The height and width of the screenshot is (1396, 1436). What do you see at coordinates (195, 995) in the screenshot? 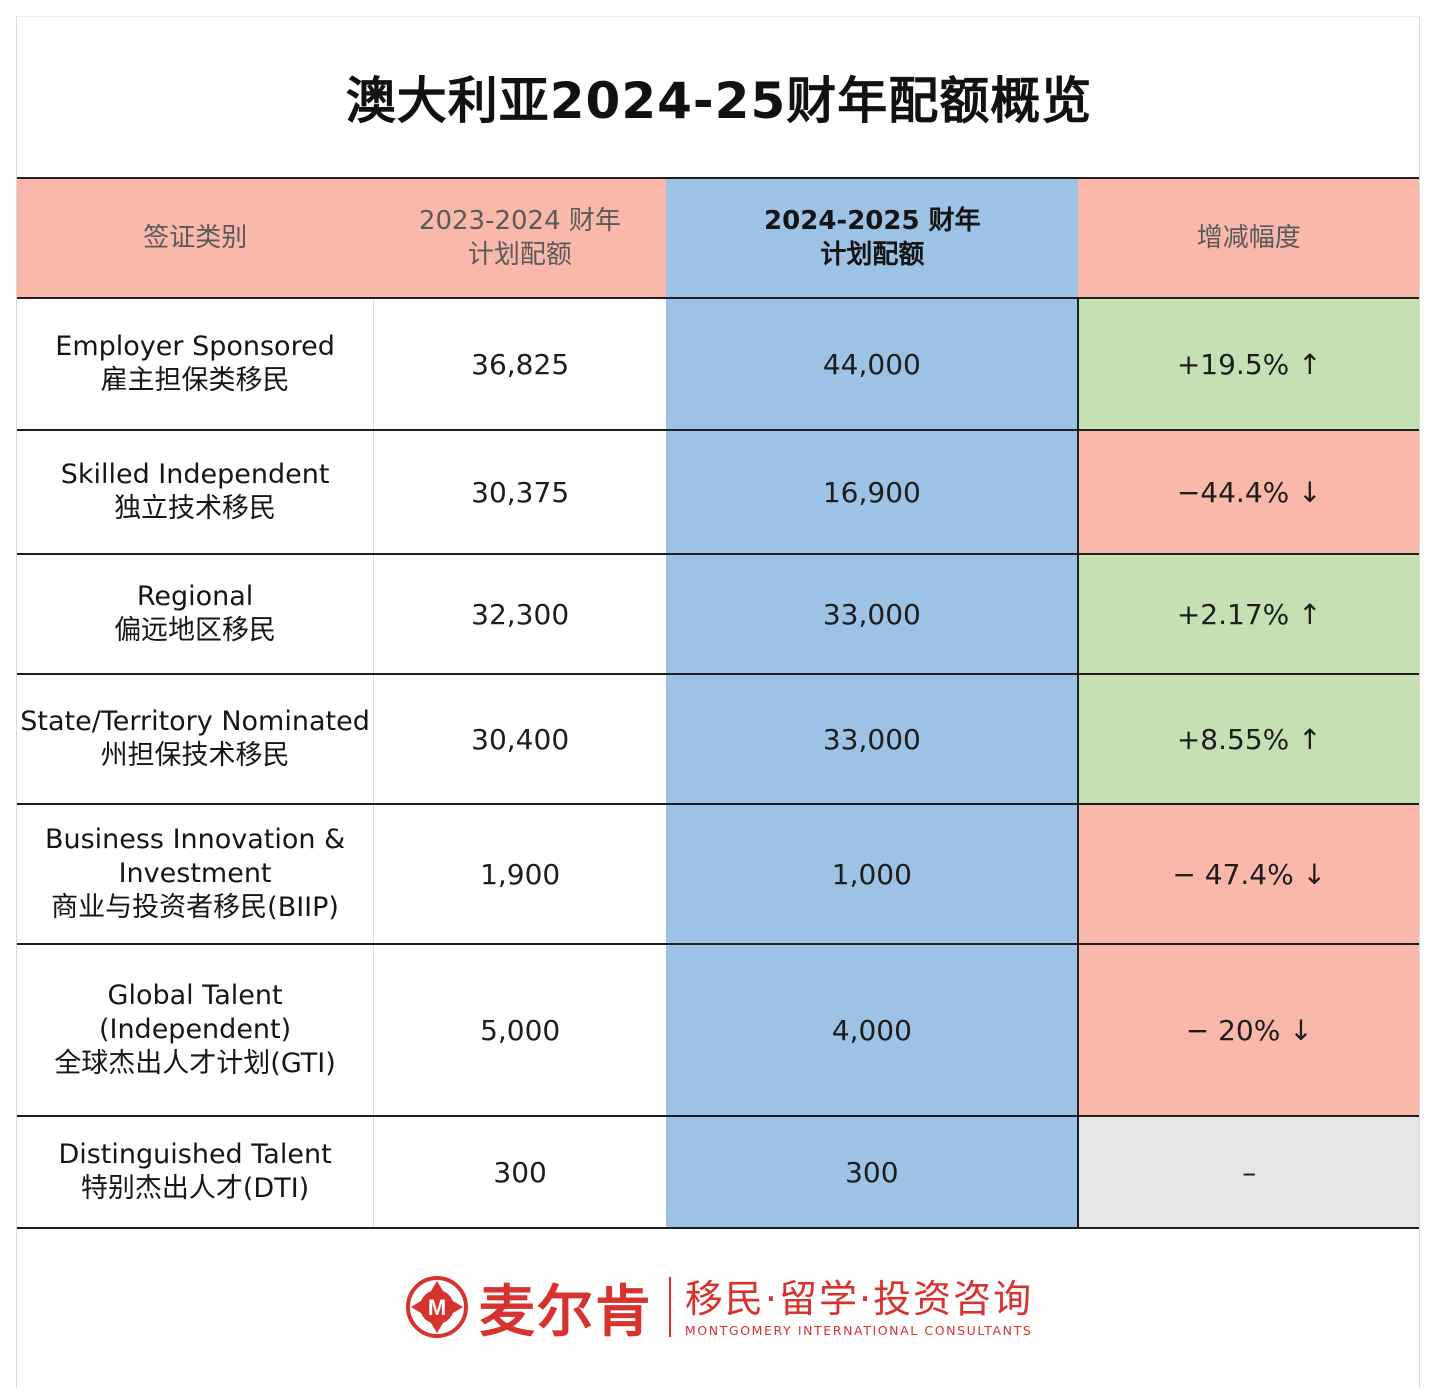
I see `category-en: Global Talent` at bounding box center [195, 995].